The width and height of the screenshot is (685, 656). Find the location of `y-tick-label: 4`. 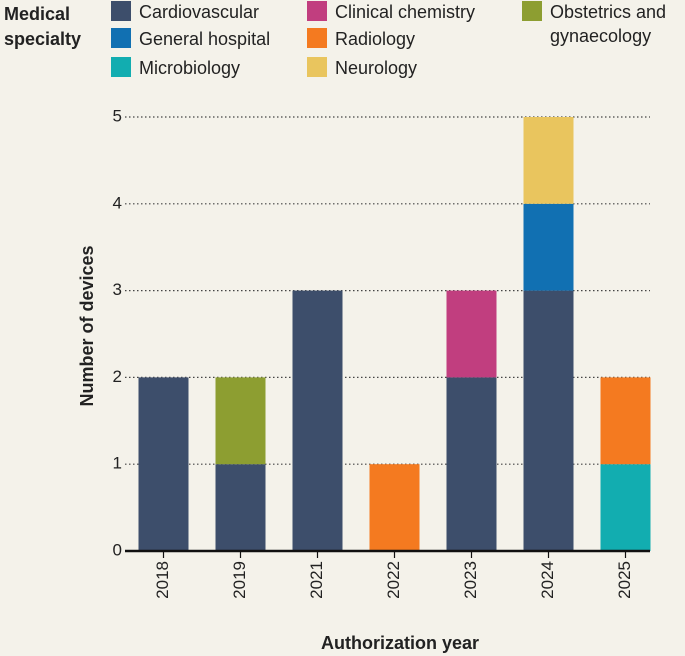

y-tick-label: 4 is located at coordinates (117, 202).